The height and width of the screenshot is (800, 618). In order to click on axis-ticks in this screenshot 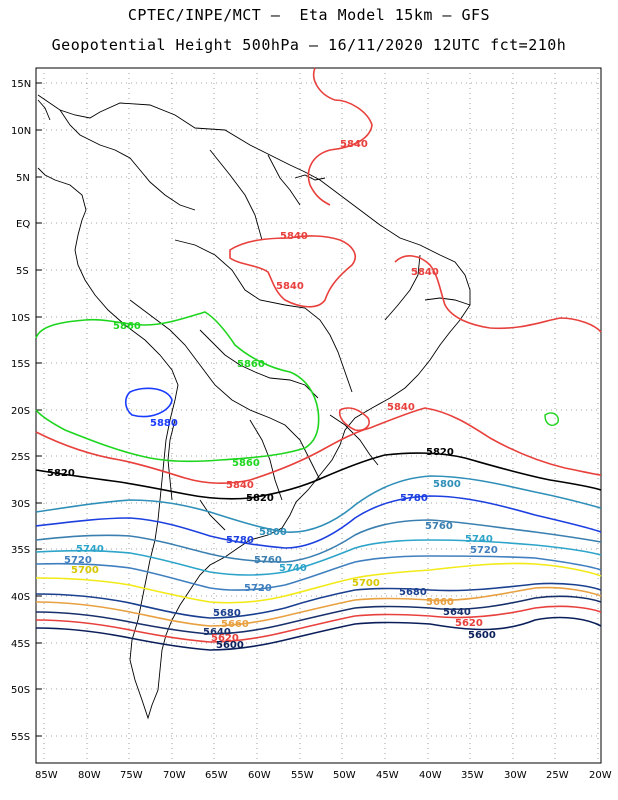, I will do `click(39, 409)`.